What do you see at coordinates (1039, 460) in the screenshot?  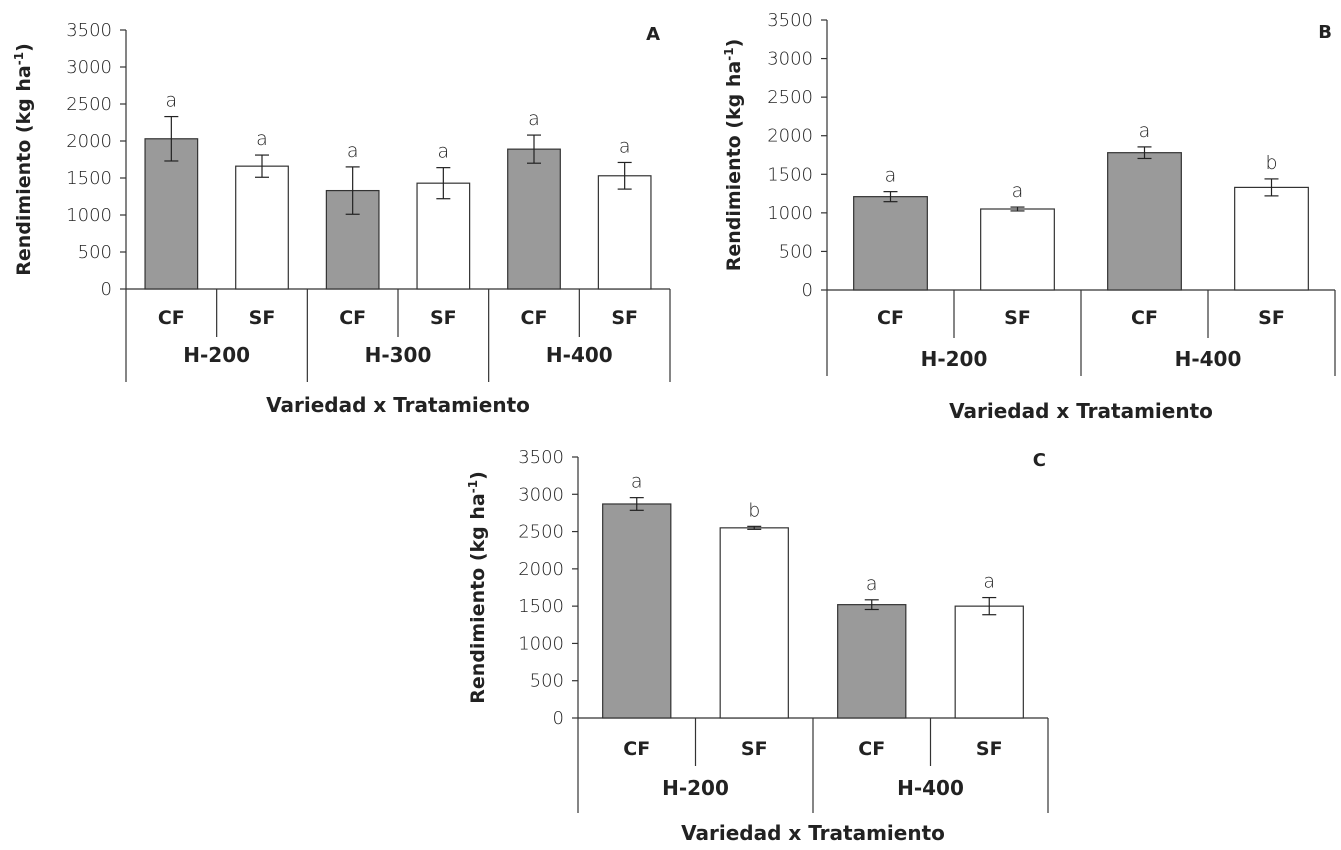 I see `panel-label: C` at bounding box center [1039, 460].